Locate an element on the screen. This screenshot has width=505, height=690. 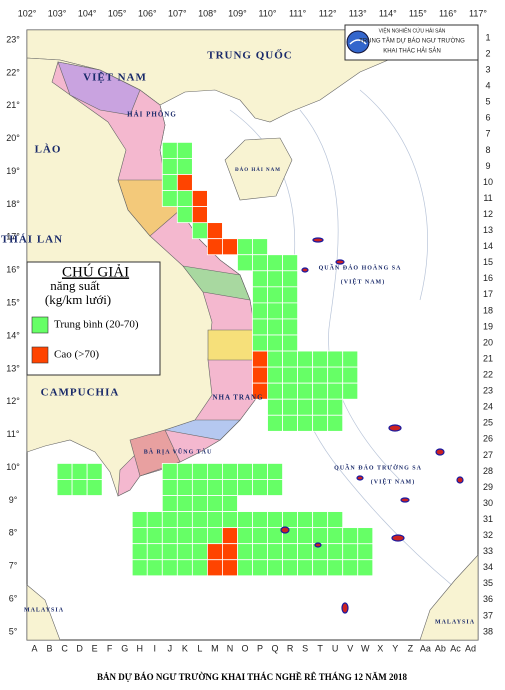
longitude-label: 114° is located at coordinates (388, 13).